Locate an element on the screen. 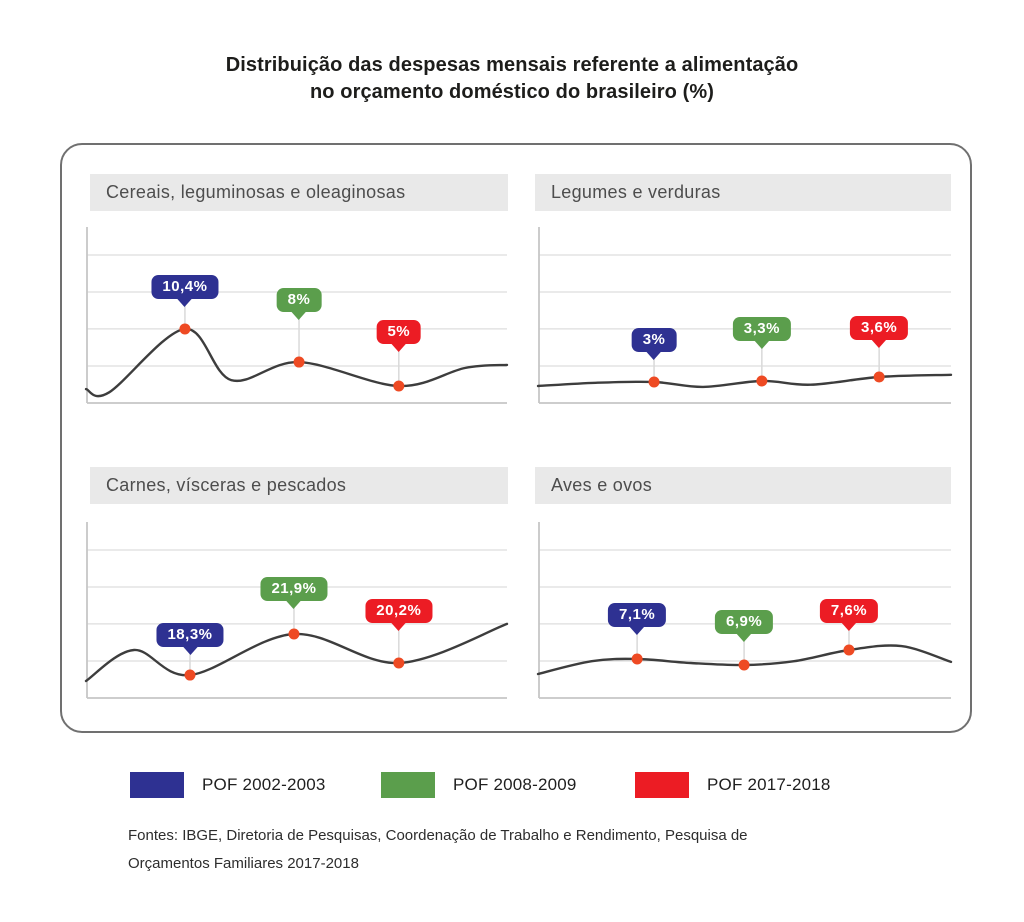 Image resolution: width=1024 pixels, height=922 pixels. panel-title: Aves e ovos is located at coordinates (602, 485).